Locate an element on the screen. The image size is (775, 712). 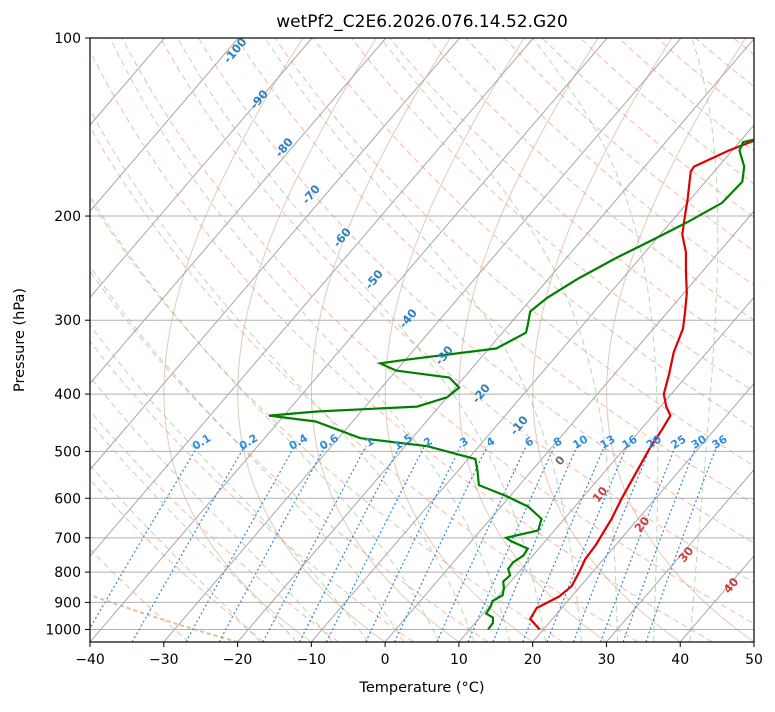
y-tick-label: 300 is located at coordinates (67, 321).